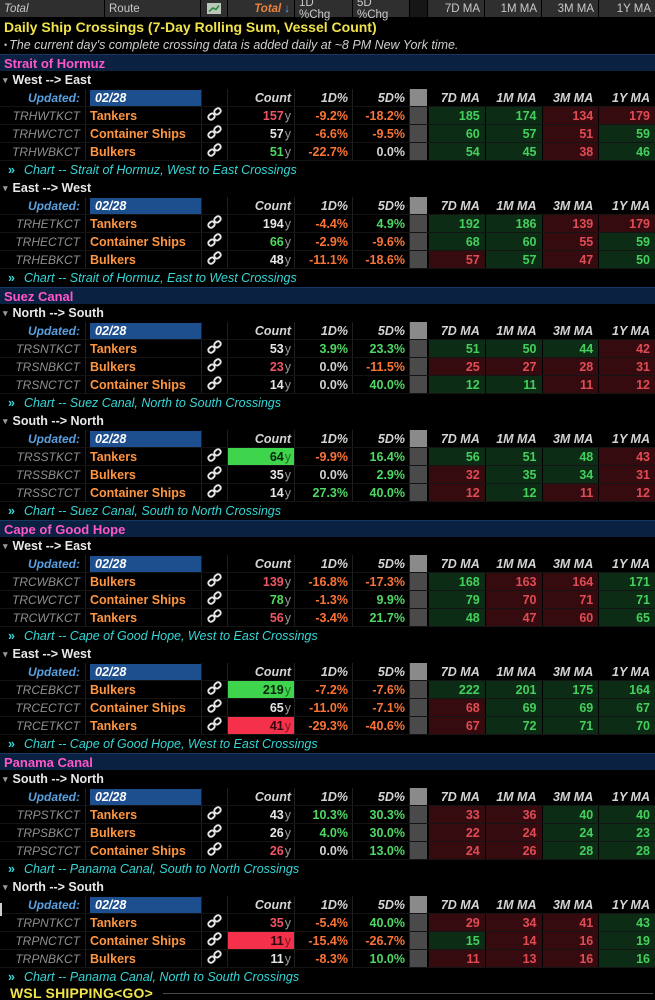  I want to click on ticker: TRHWTKCT, so click(46, 115).